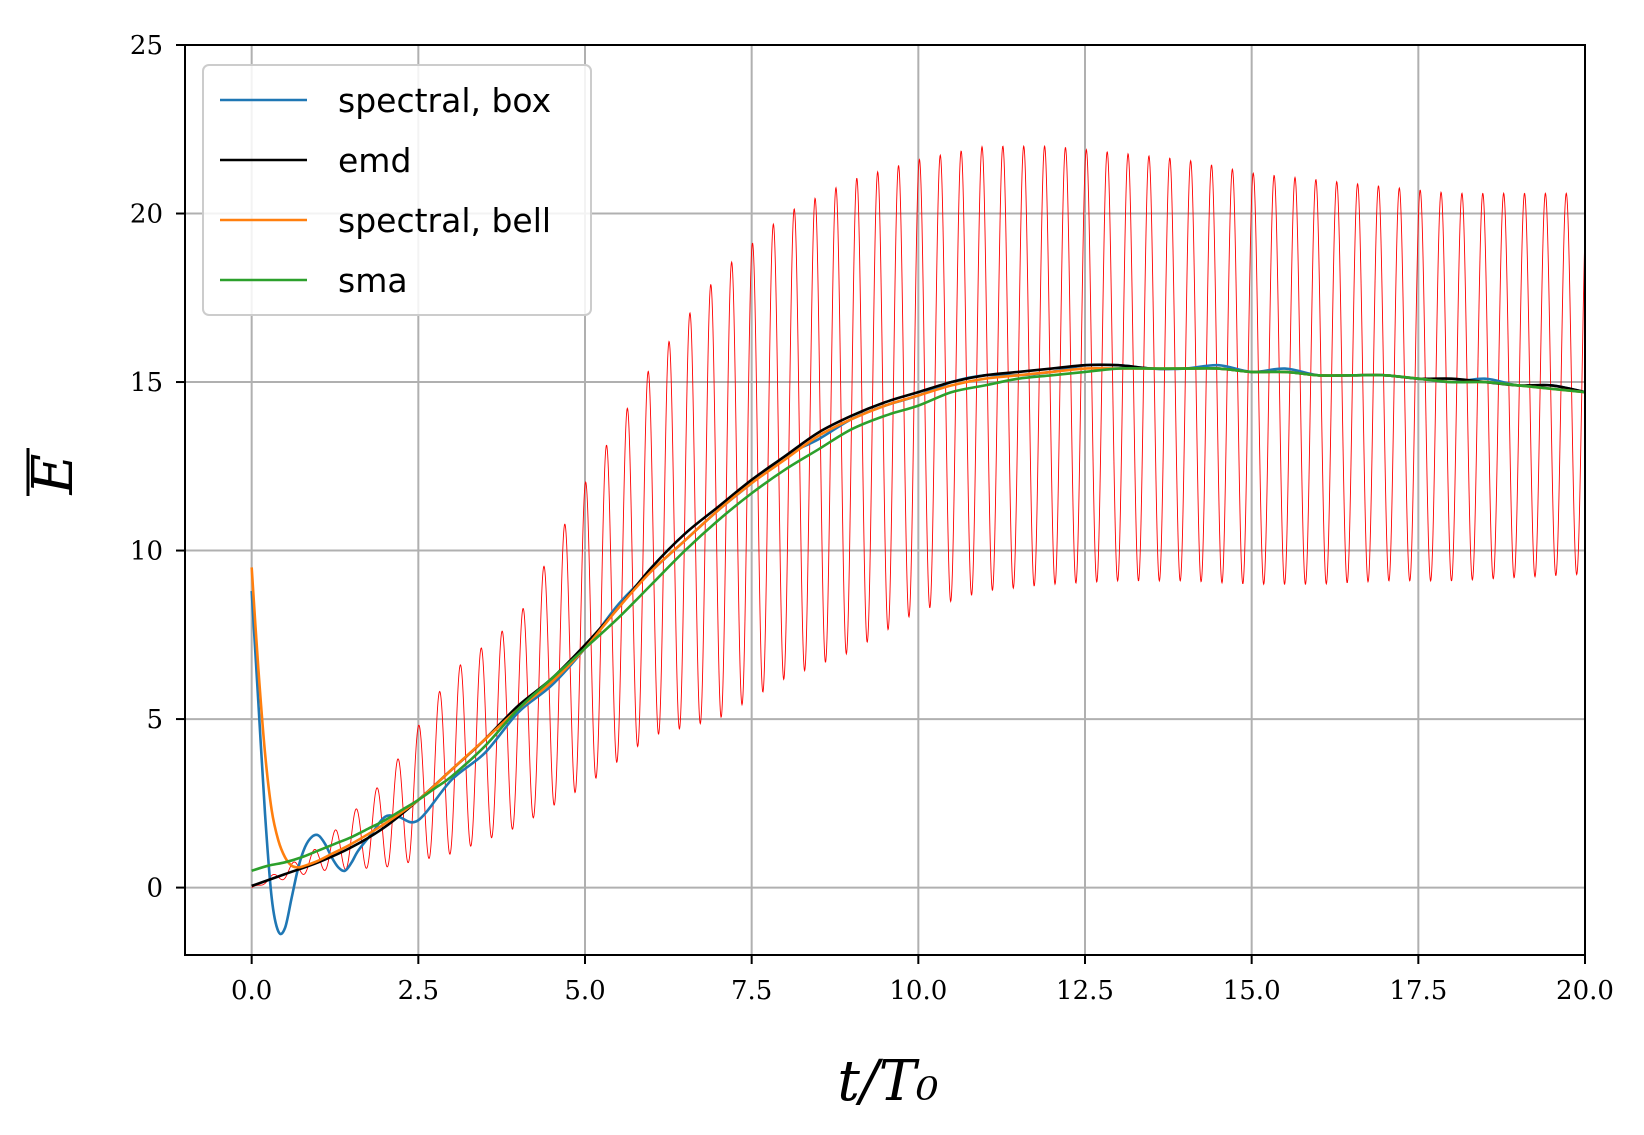 The width and height of the screenshot is (1644, 1135). I want to click on y-tick-label: 0, so click(154, 889).